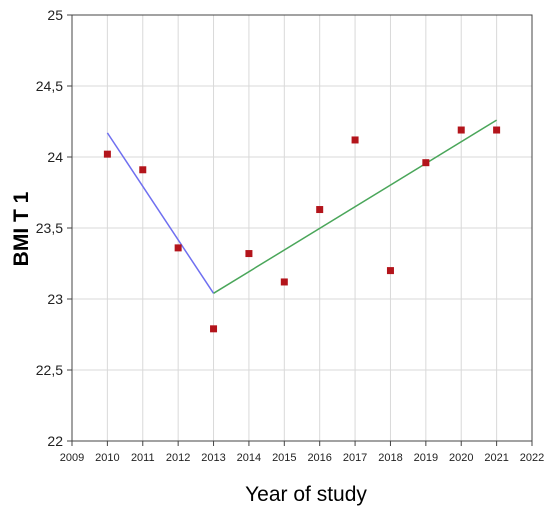 The image size is (550, 519). I want to click on x-tick-label: 2019, so click(426, 458).